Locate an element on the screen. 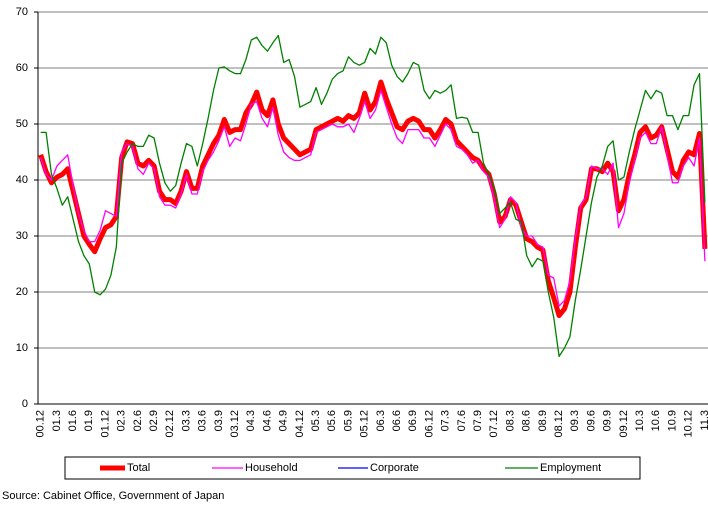 The height and width of the screenshot is (514, 708). x-tick-label: 02.9 is located at coordinates (154, 420).